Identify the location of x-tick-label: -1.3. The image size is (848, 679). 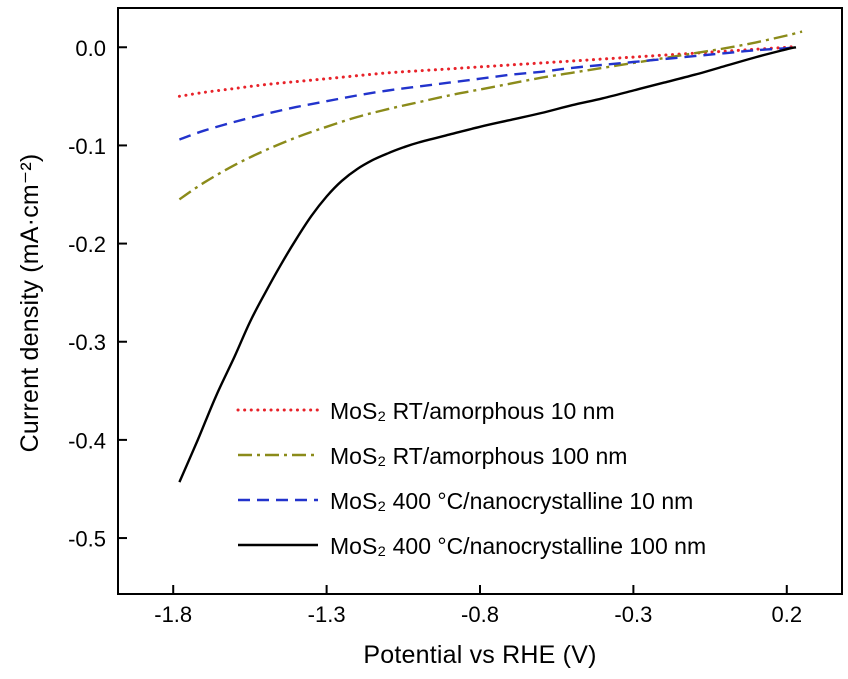
(327, 614).